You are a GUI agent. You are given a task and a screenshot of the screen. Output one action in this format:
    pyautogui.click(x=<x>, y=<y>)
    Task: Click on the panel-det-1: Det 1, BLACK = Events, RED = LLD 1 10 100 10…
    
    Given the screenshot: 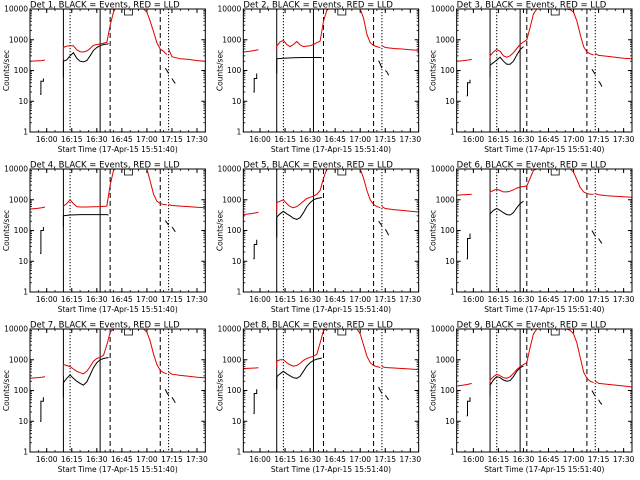 What is the action you would take?
    pyautogui.click(x=105, y=78)
    